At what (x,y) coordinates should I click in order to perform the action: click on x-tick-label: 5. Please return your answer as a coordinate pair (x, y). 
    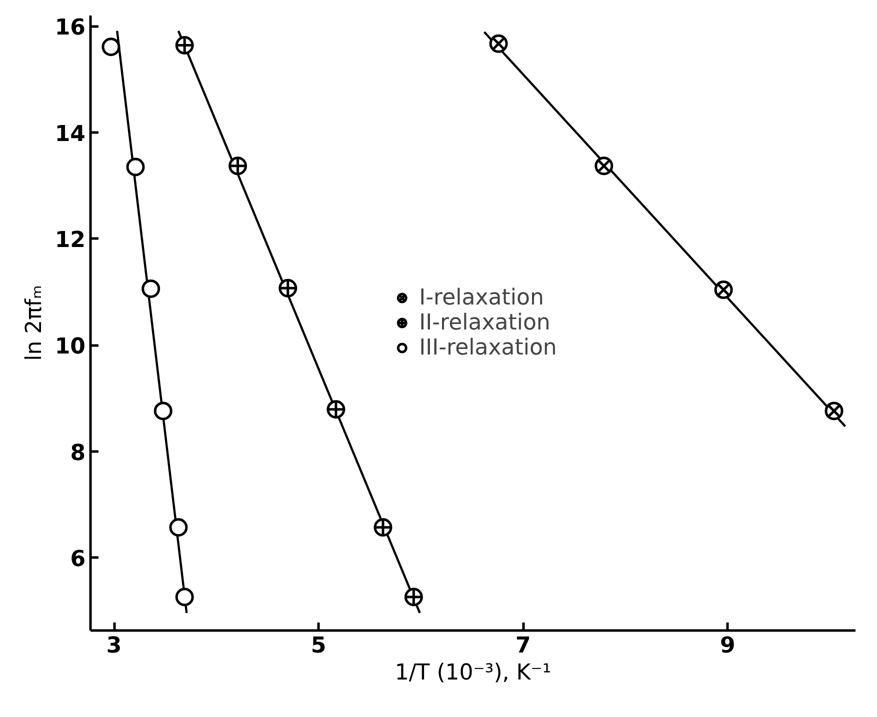
    Looking at the image, I should click on (318, 646).